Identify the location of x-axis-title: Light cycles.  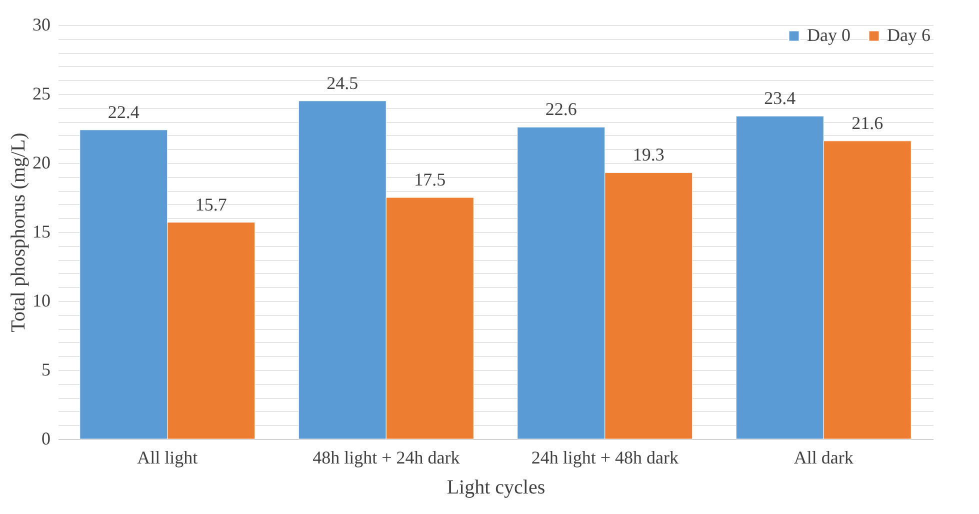
(496, 487).